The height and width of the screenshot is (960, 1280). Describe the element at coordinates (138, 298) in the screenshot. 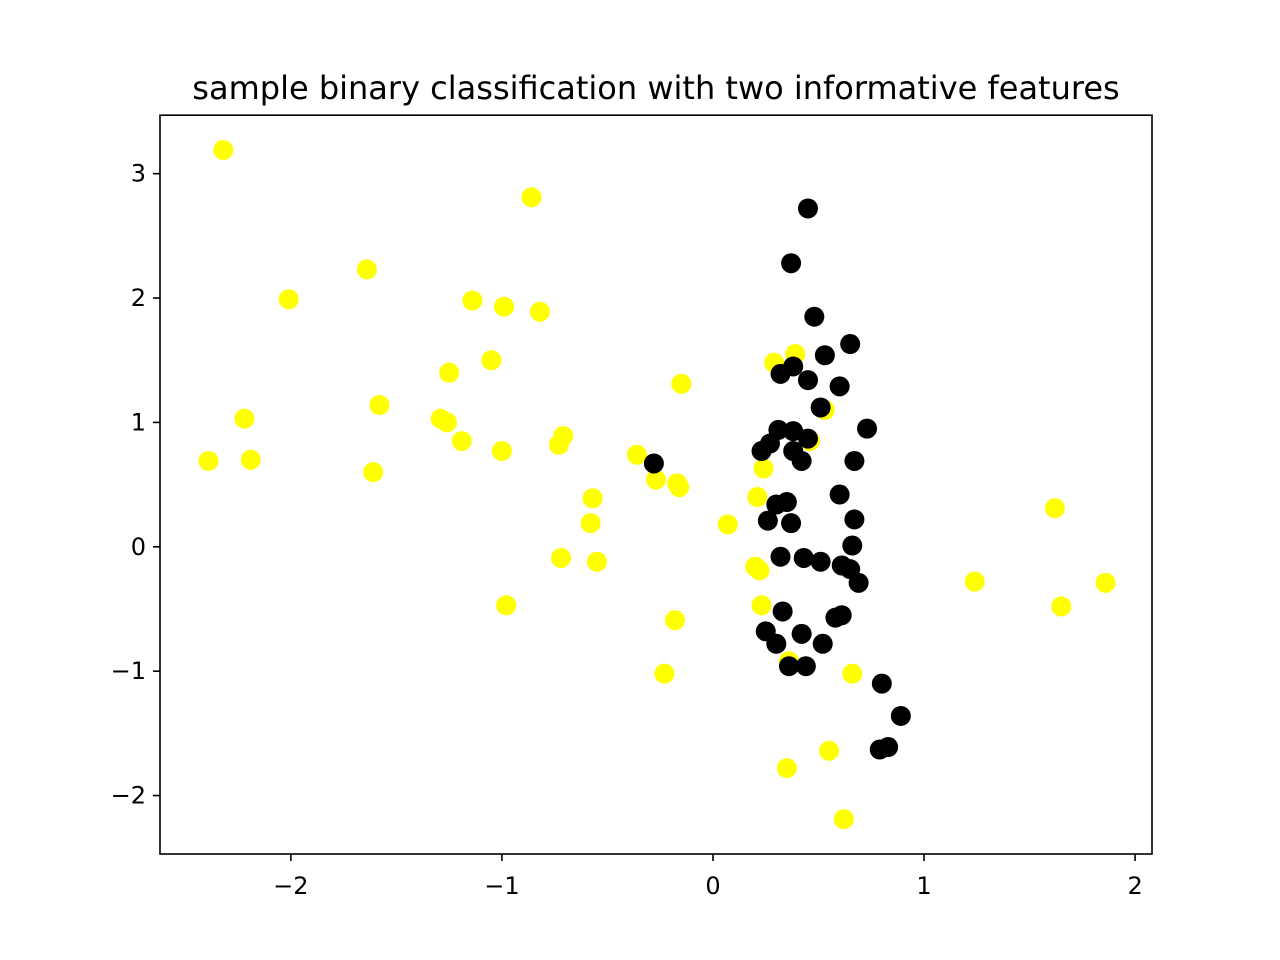

I see `y-tick-label: 2` at that location.